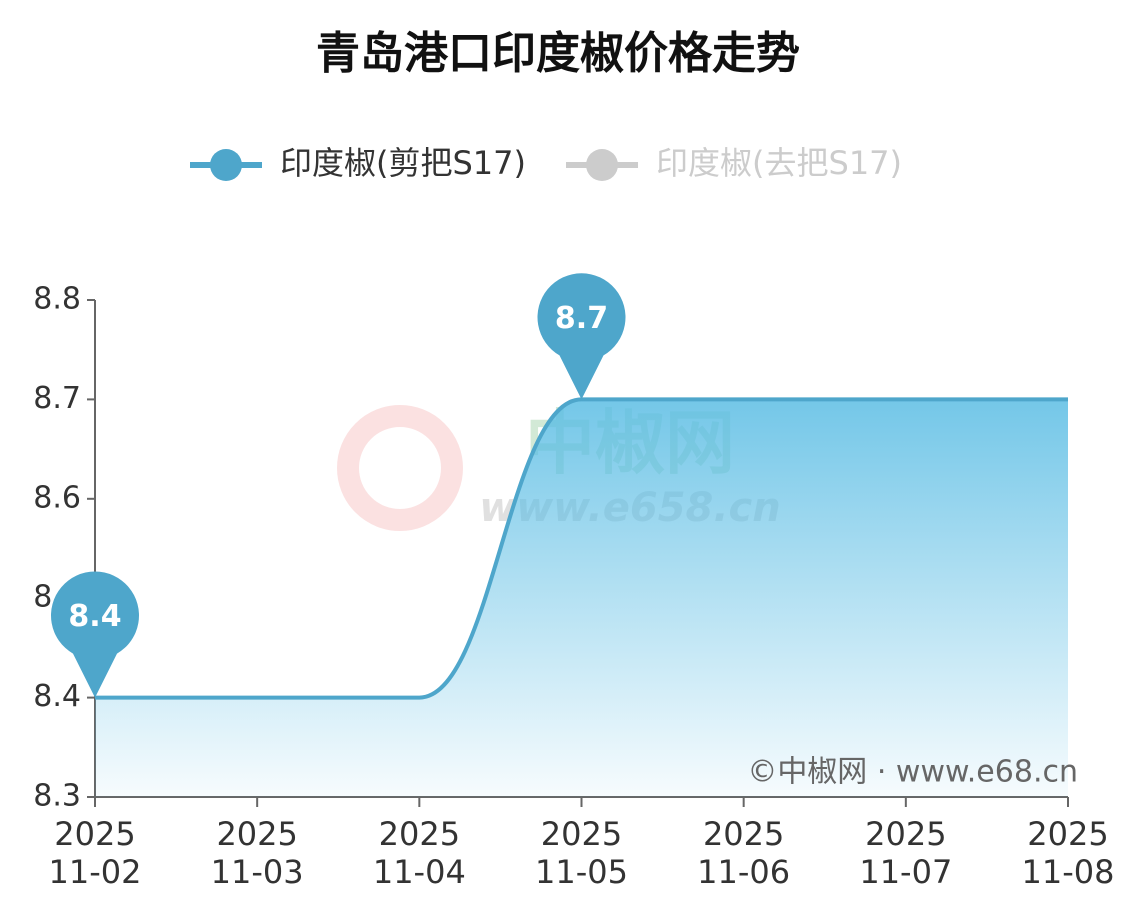  Describe the element at coordinates (581, 318) in the screenshot. I see `pin-label: 8.7` at that location.